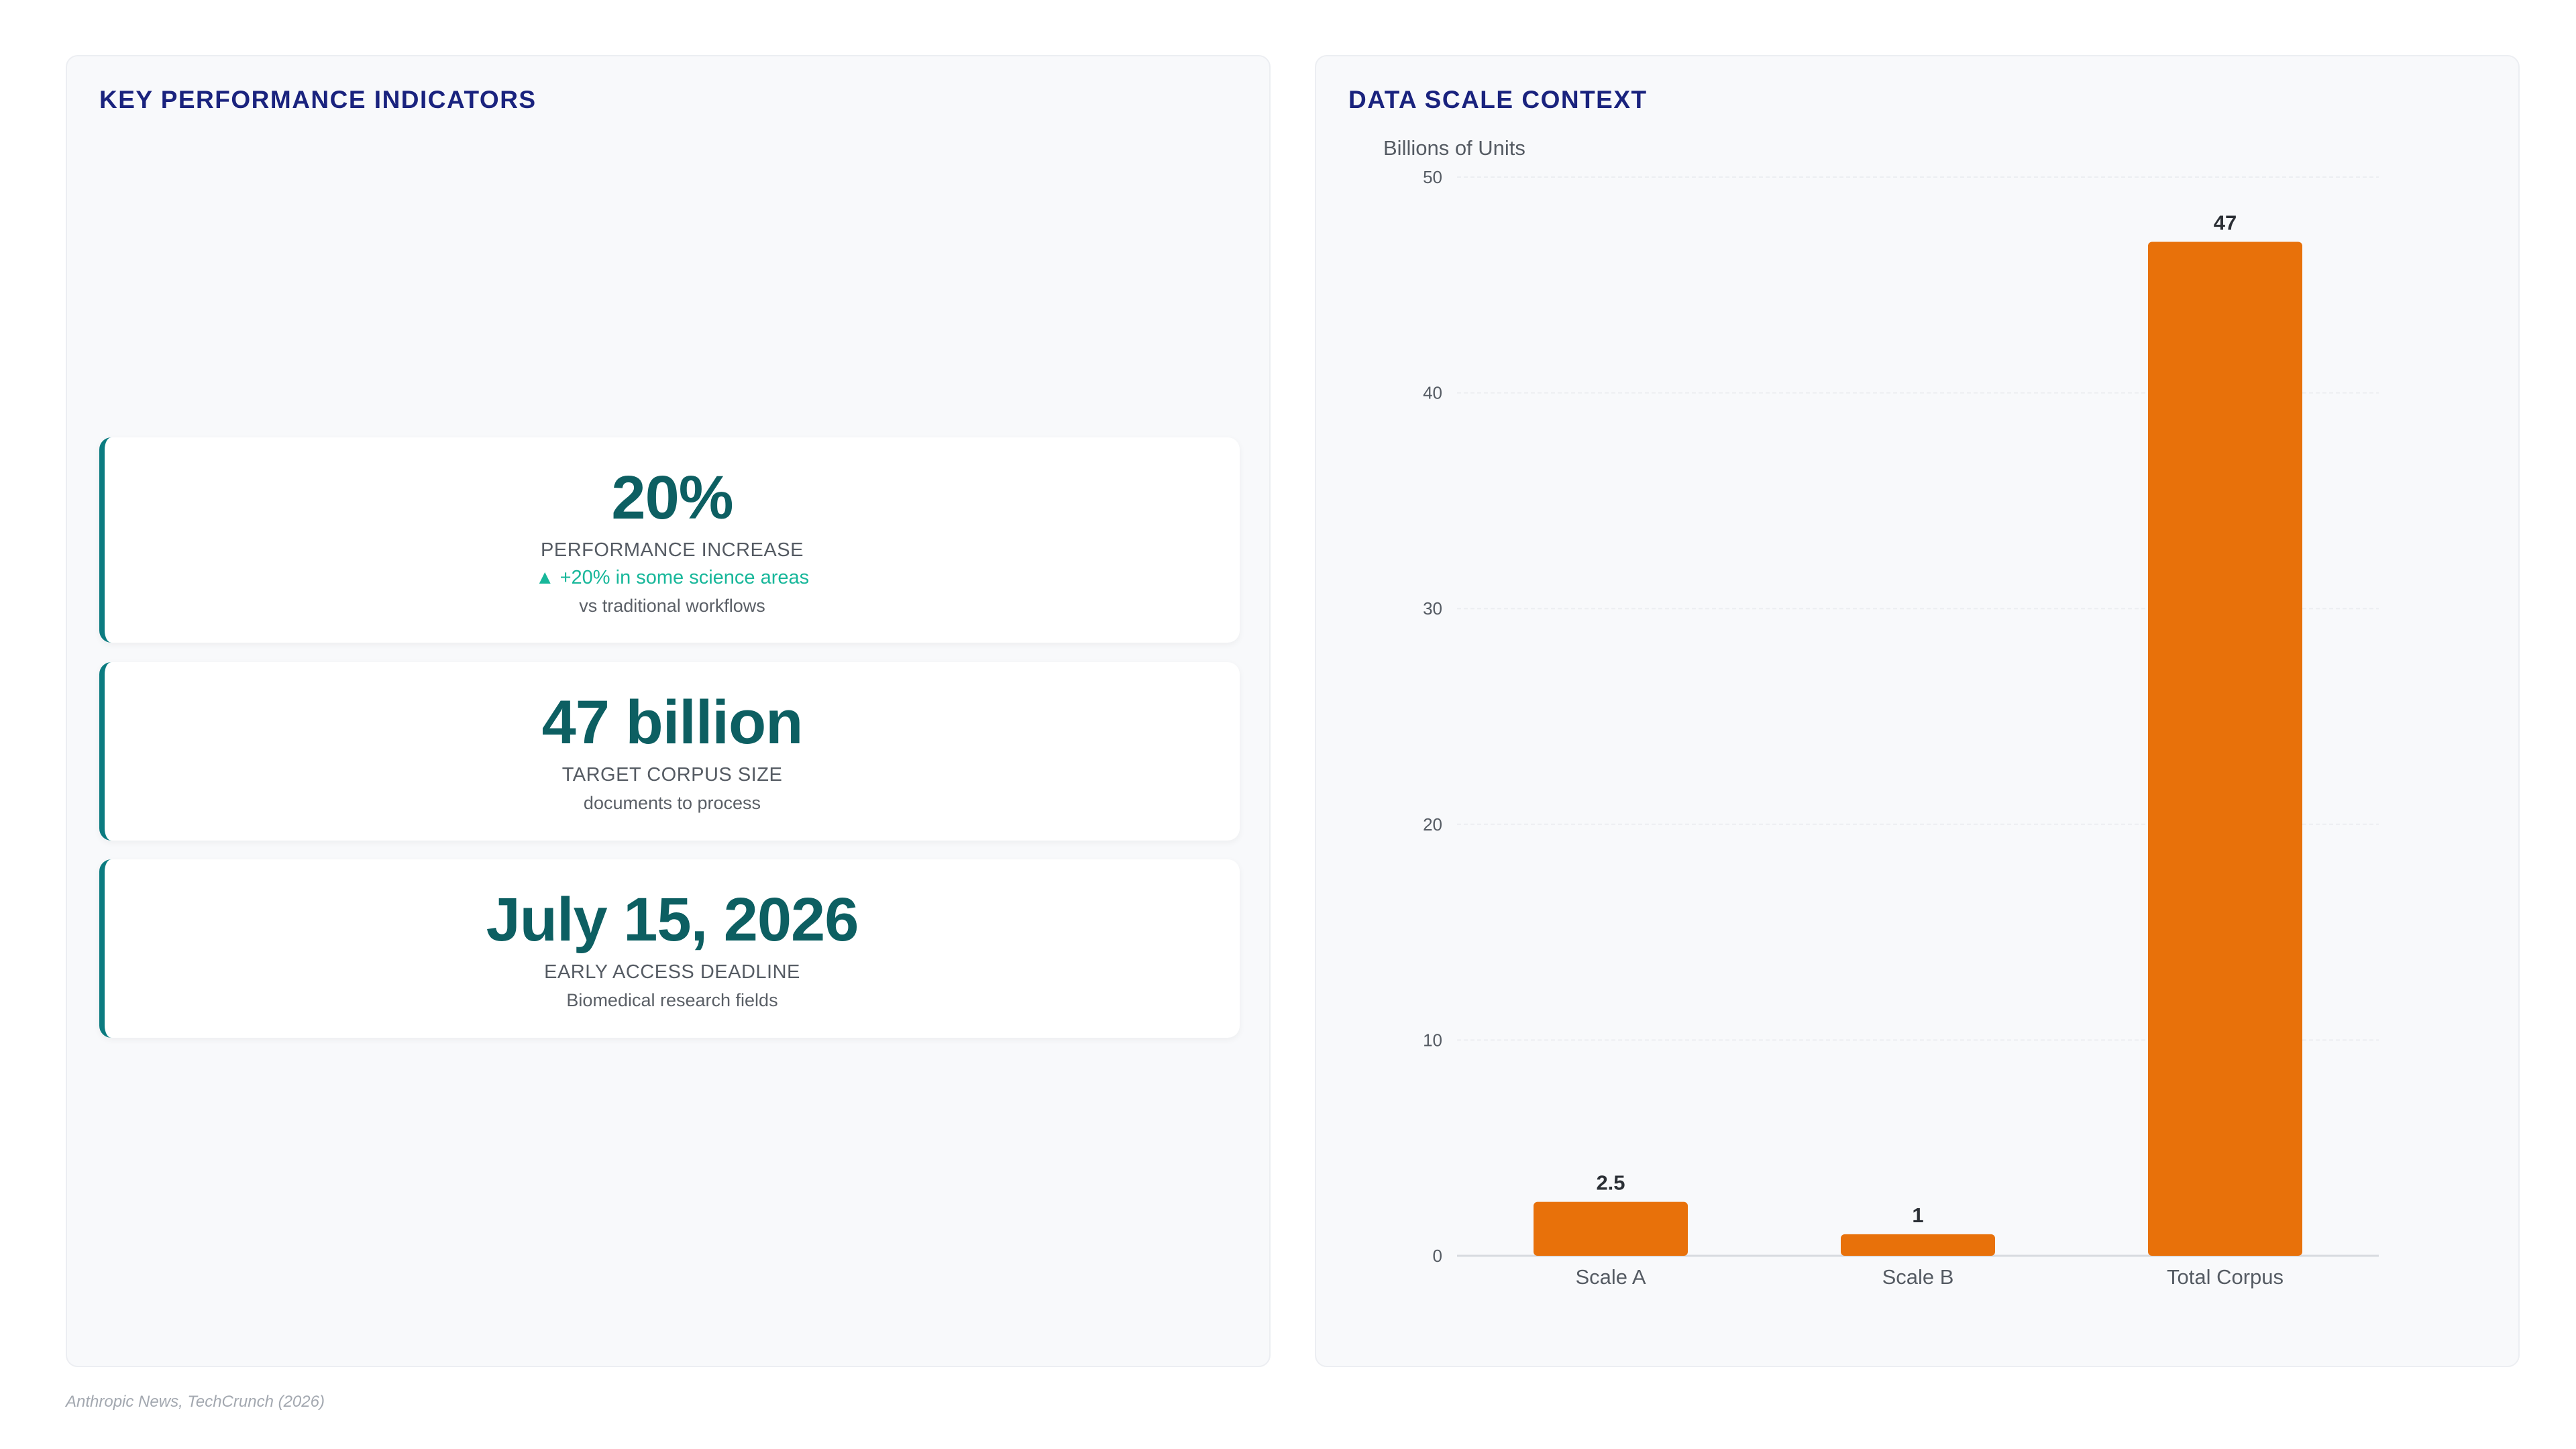 The height and width of the screenshot is (1449, 2576). I want to click on kpi-label: EARLY ACCESS DEADLINE, so click(672, 972).